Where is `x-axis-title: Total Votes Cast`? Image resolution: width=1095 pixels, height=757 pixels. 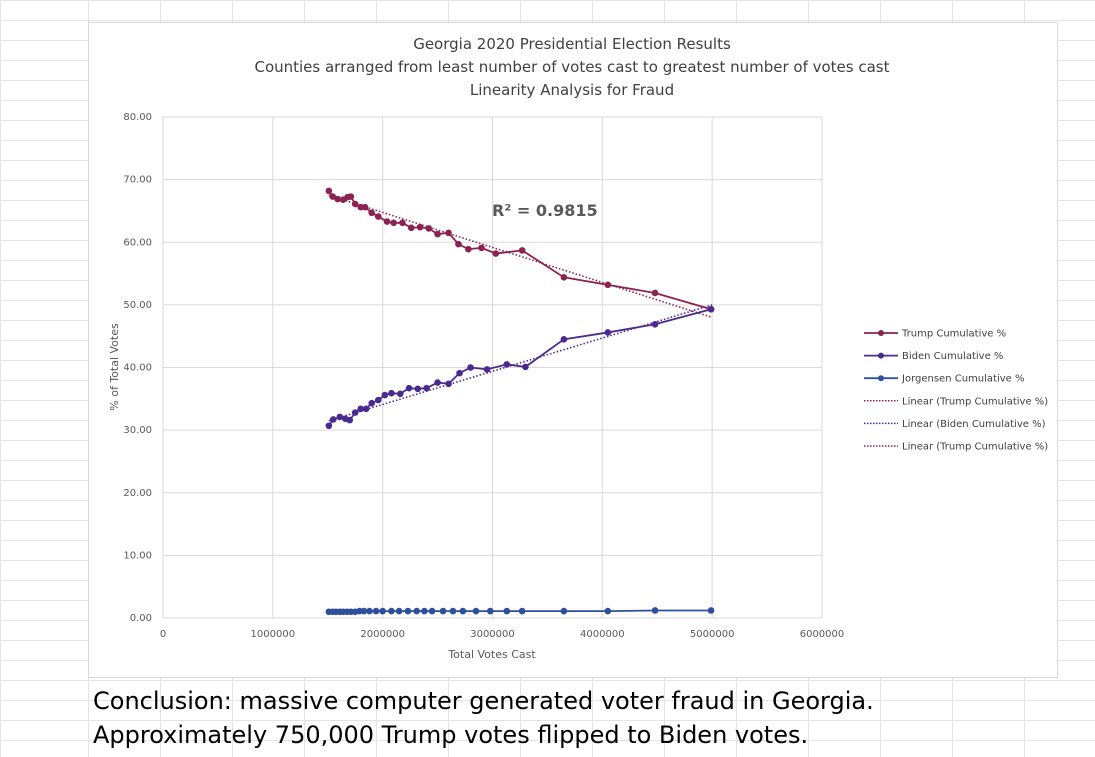 x-axis-title: Total Votes Cast is located at coordinates (491, 654).